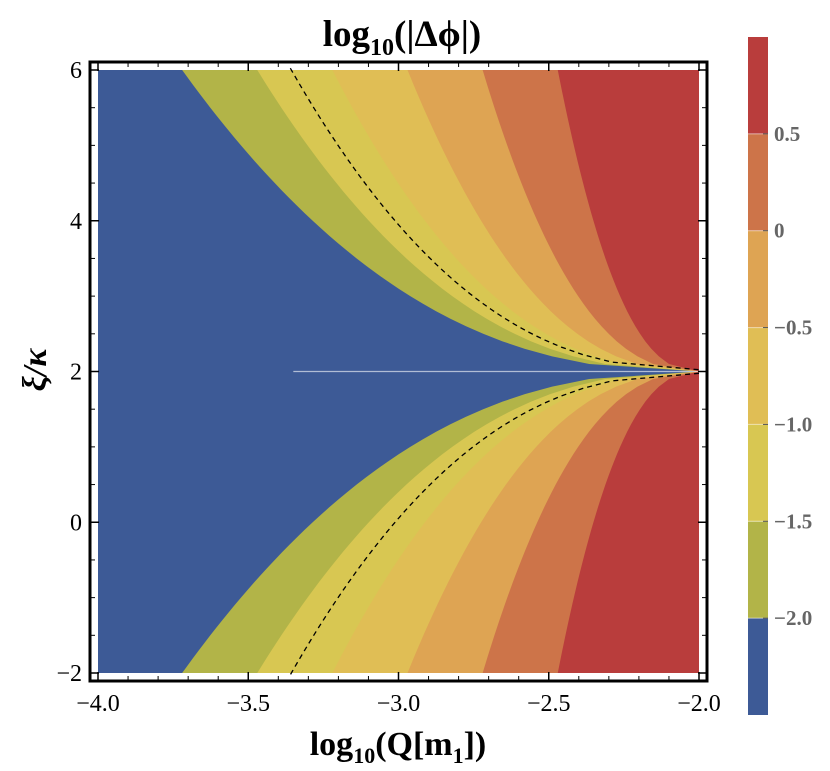 This screenshot has height=771, width=830. Describe the element at coordinates (628, 371) in the screenshot. I see `contour-band` at that location.